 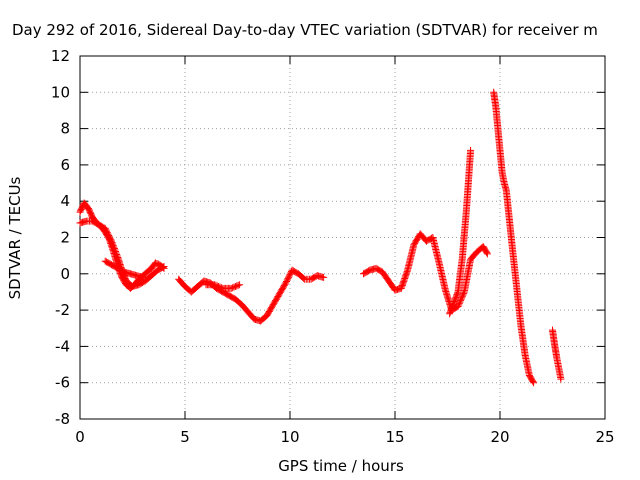 What do you see at coordinates (65, 201) in the screenshot?
I see `y-tick-label: 4` at bounding box center [65, 201].